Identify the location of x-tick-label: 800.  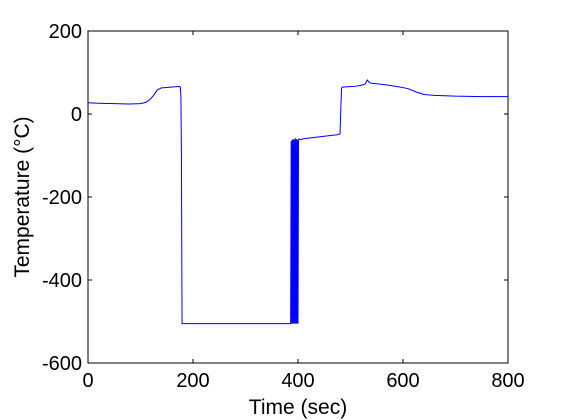
(507, 381).